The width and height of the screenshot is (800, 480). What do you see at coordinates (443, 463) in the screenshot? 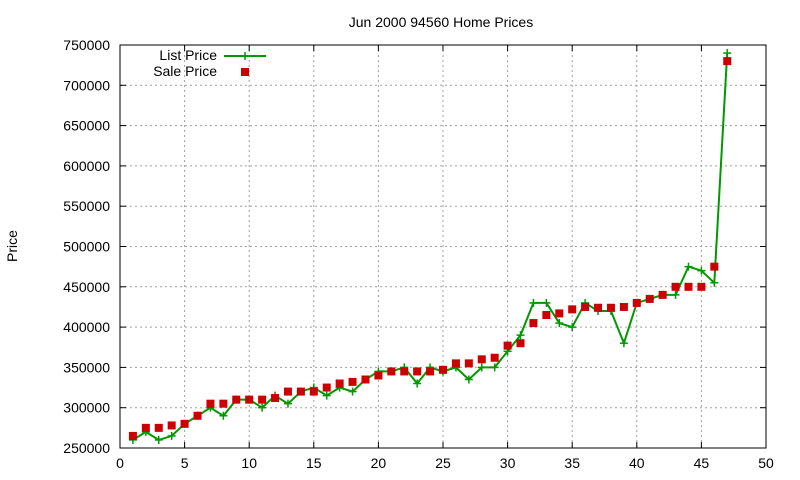
I see `x-tick-label: 25` at bounding box center [443, 463].